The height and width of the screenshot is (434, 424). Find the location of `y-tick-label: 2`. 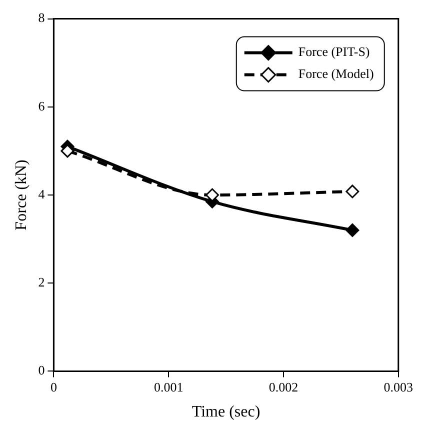

y-tick-label: 2 is located at coordinates (41, 282).